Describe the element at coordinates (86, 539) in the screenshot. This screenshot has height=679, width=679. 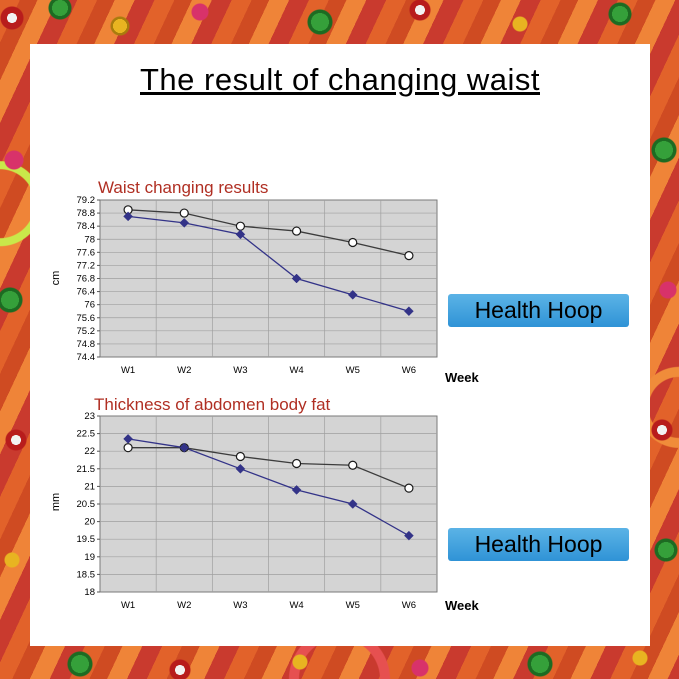
I see `svg-text: 19.5` at that location.